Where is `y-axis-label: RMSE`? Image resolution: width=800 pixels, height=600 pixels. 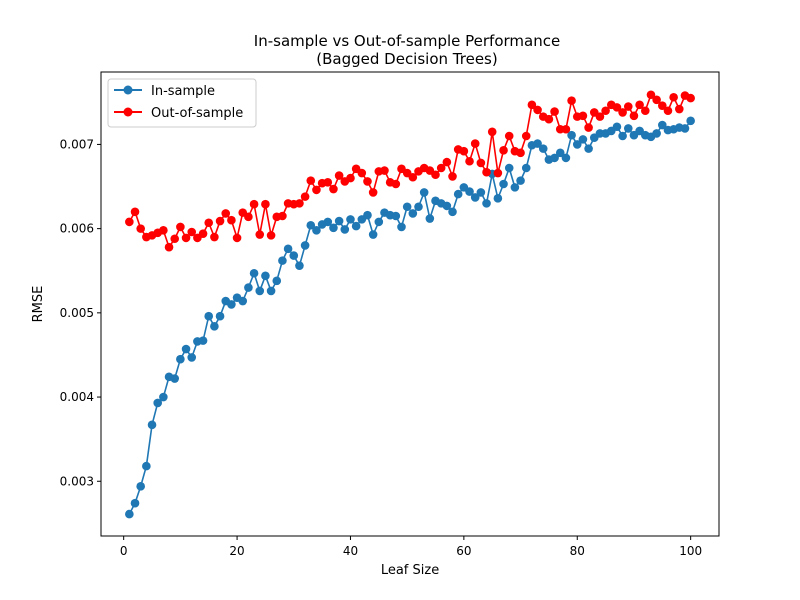
y-axis-label: RMSE is located at coordinates (38, 304).